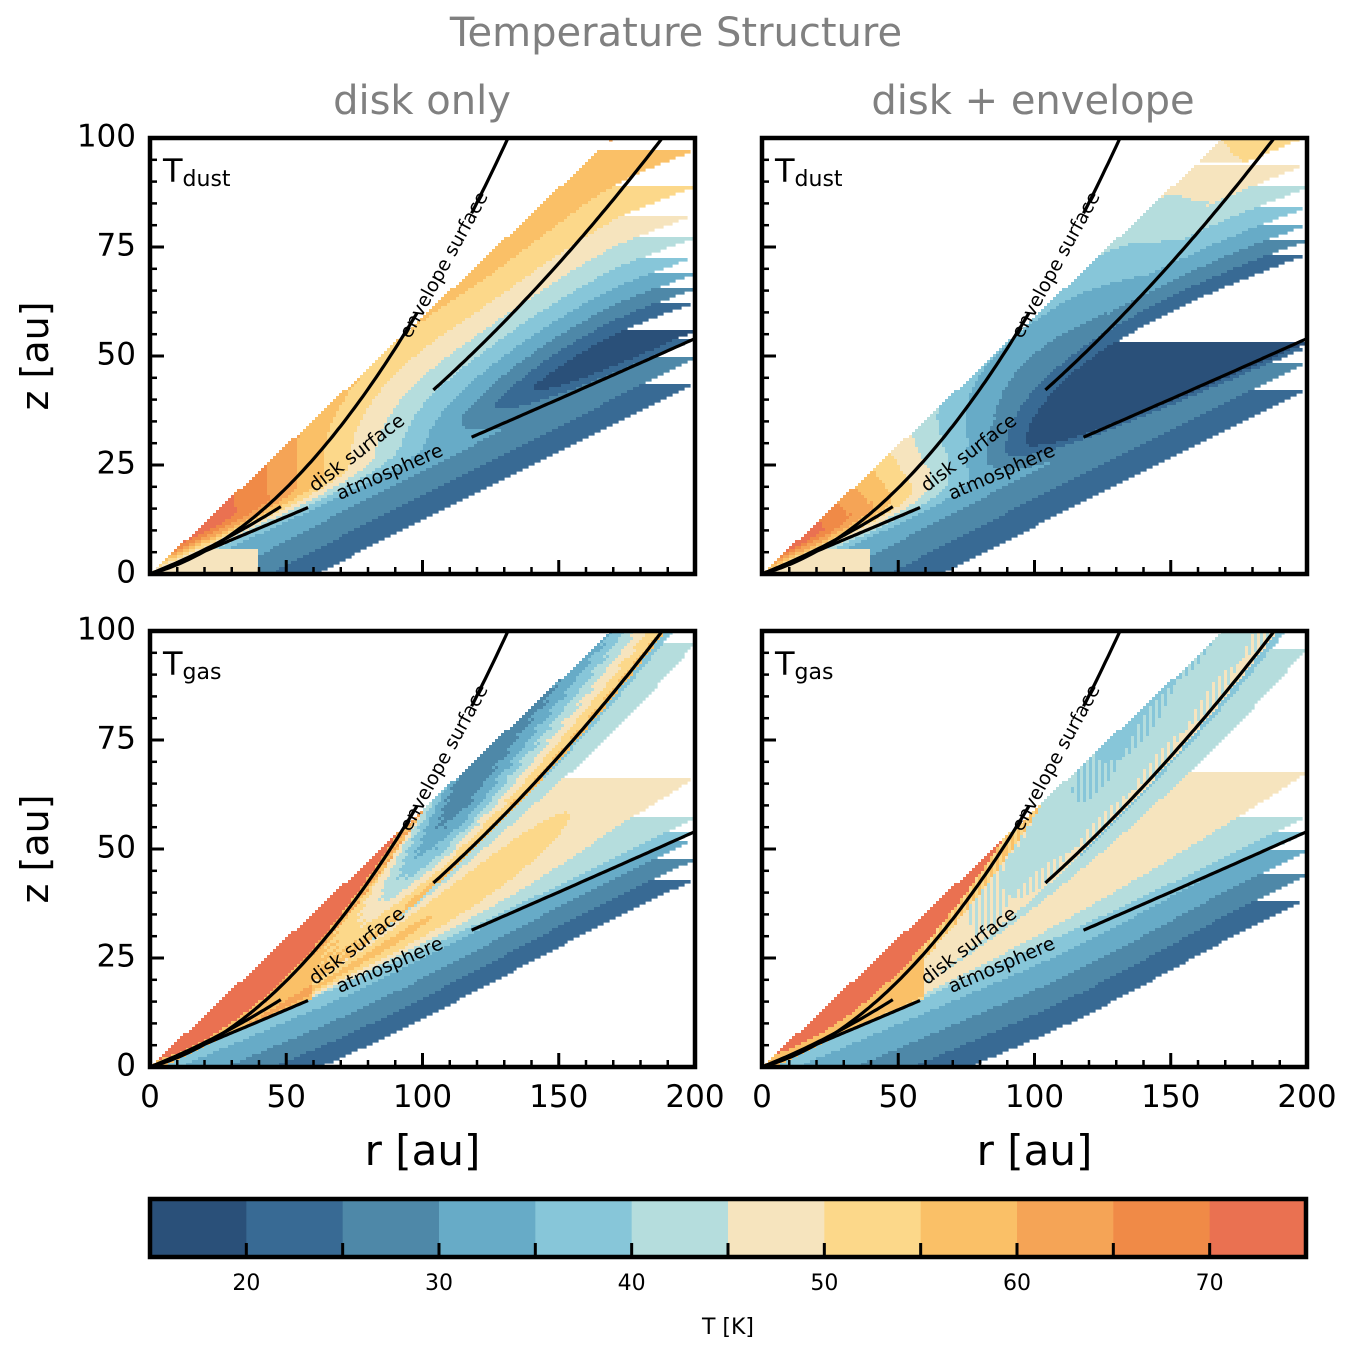  What do you see at coordinates (675, 33) in the screenshot?
I see `figure-title: Temperature Structure` at bounding box center [675, 33].